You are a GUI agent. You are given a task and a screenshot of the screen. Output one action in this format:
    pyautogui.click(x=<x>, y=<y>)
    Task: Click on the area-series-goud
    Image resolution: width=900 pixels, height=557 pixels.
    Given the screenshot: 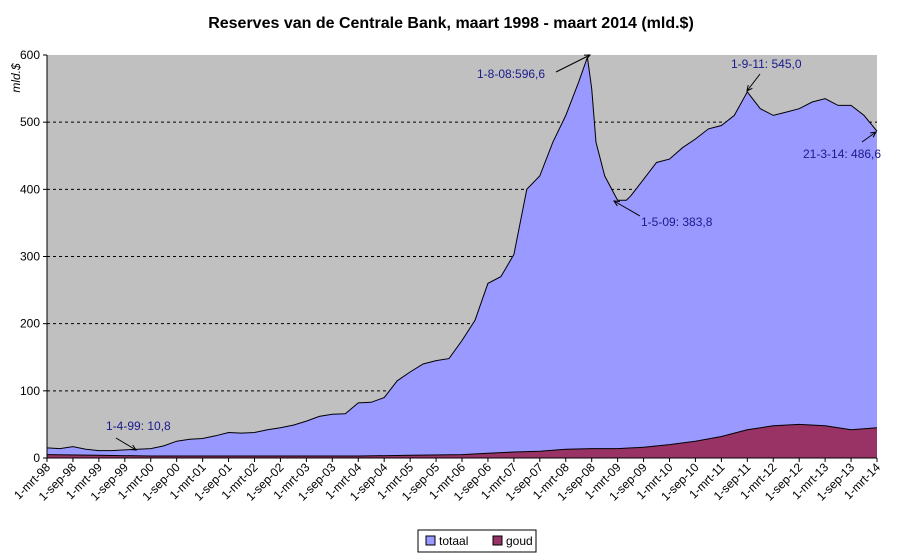 What is the action you would take?
    pyautogui.click(x=462, y=441)
    